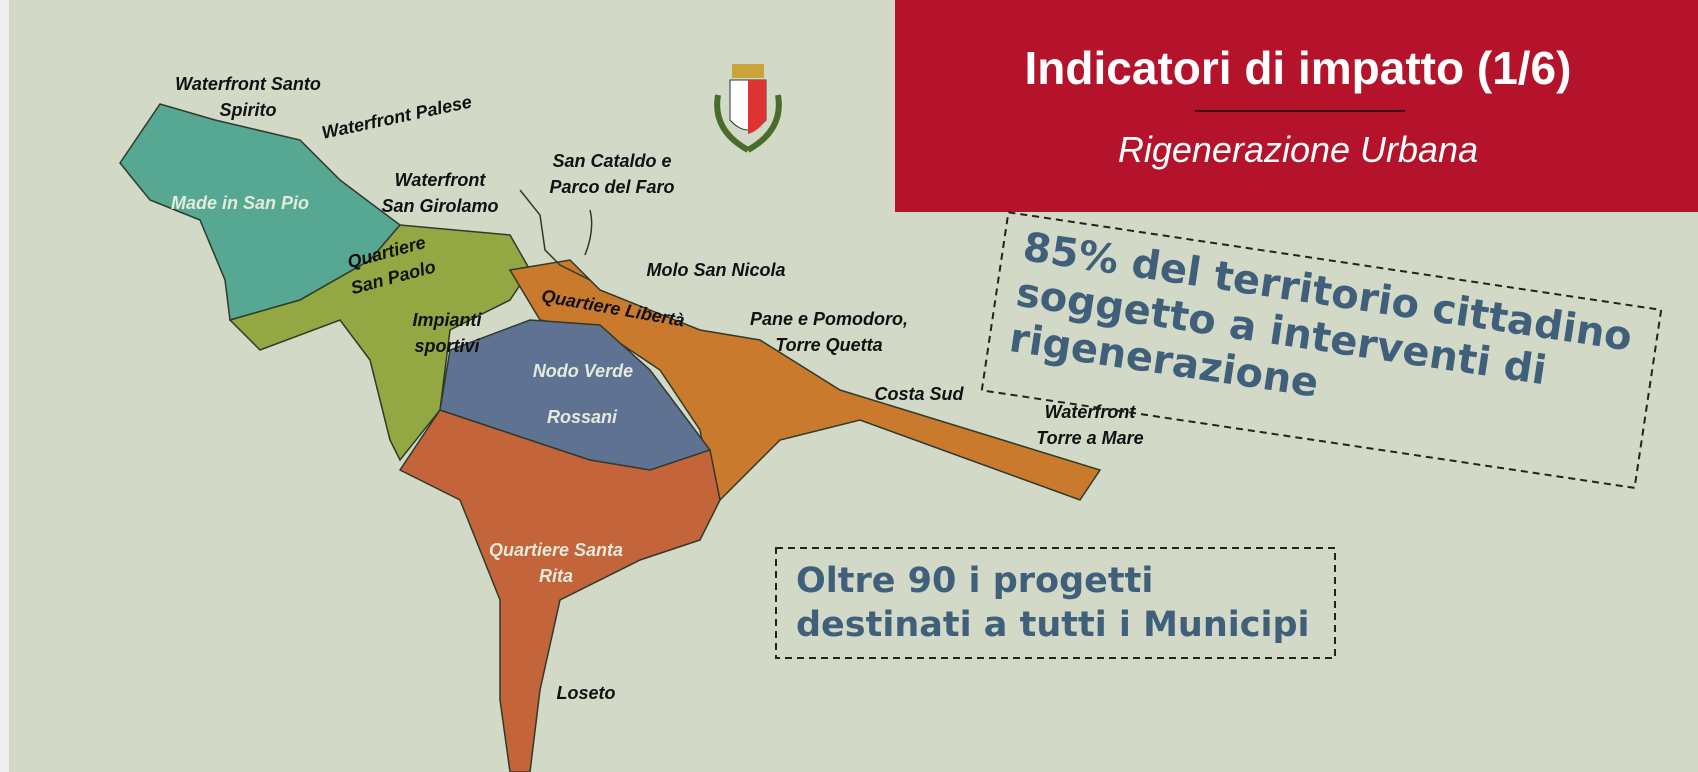  I want to click on map-label-line: sportivi, so click(447, 346).